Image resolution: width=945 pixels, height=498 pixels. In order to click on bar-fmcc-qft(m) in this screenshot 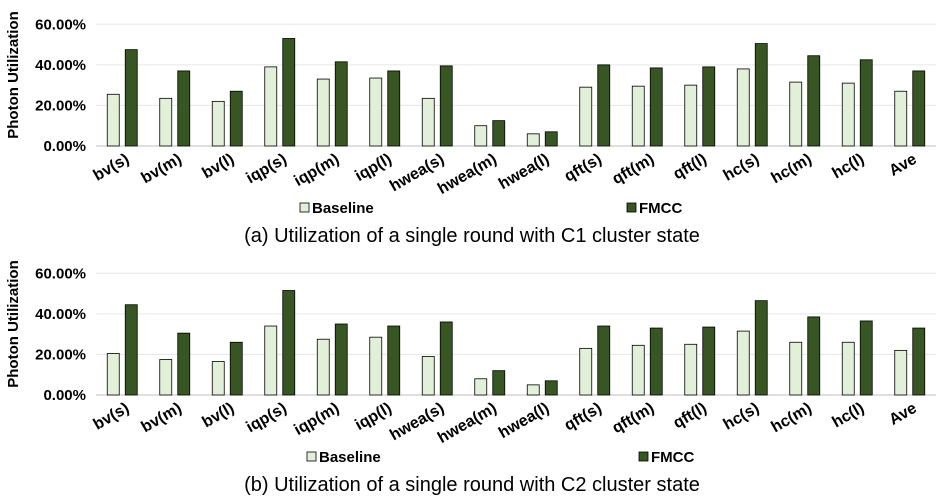, I will do `click(656, 107)`.